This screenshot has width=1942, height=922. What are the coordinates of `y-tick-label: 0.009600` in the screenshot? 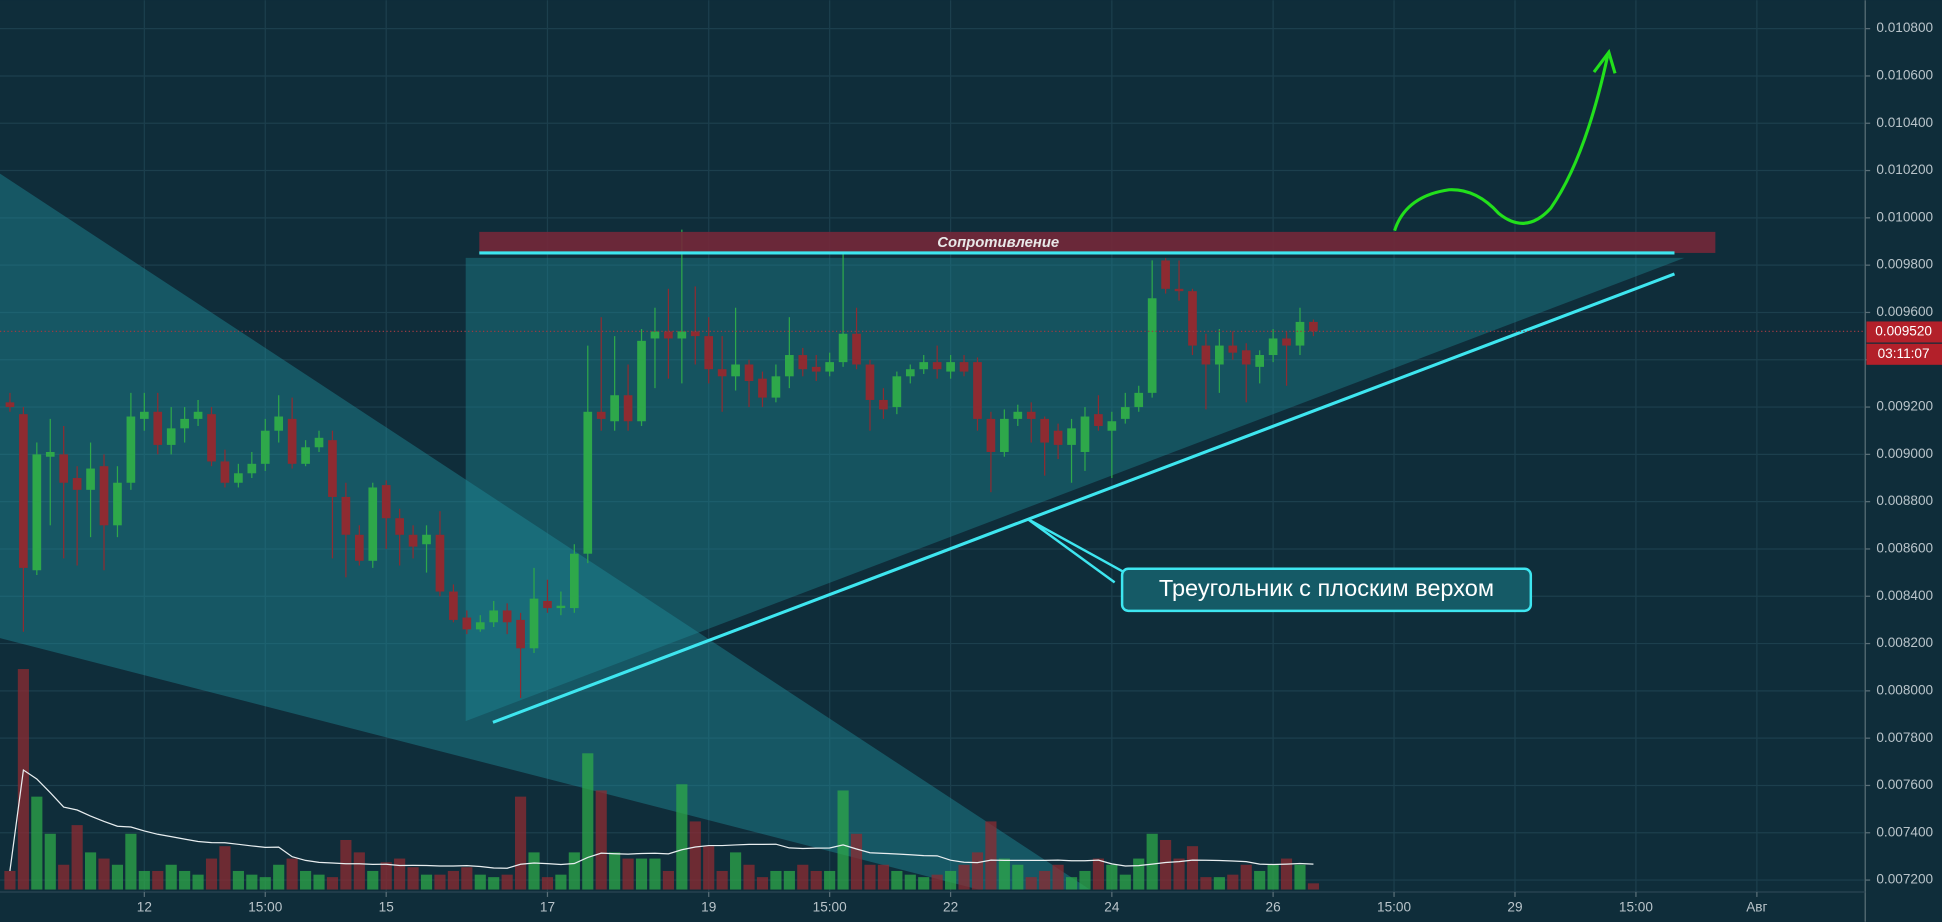 It's located at (1904, 311).